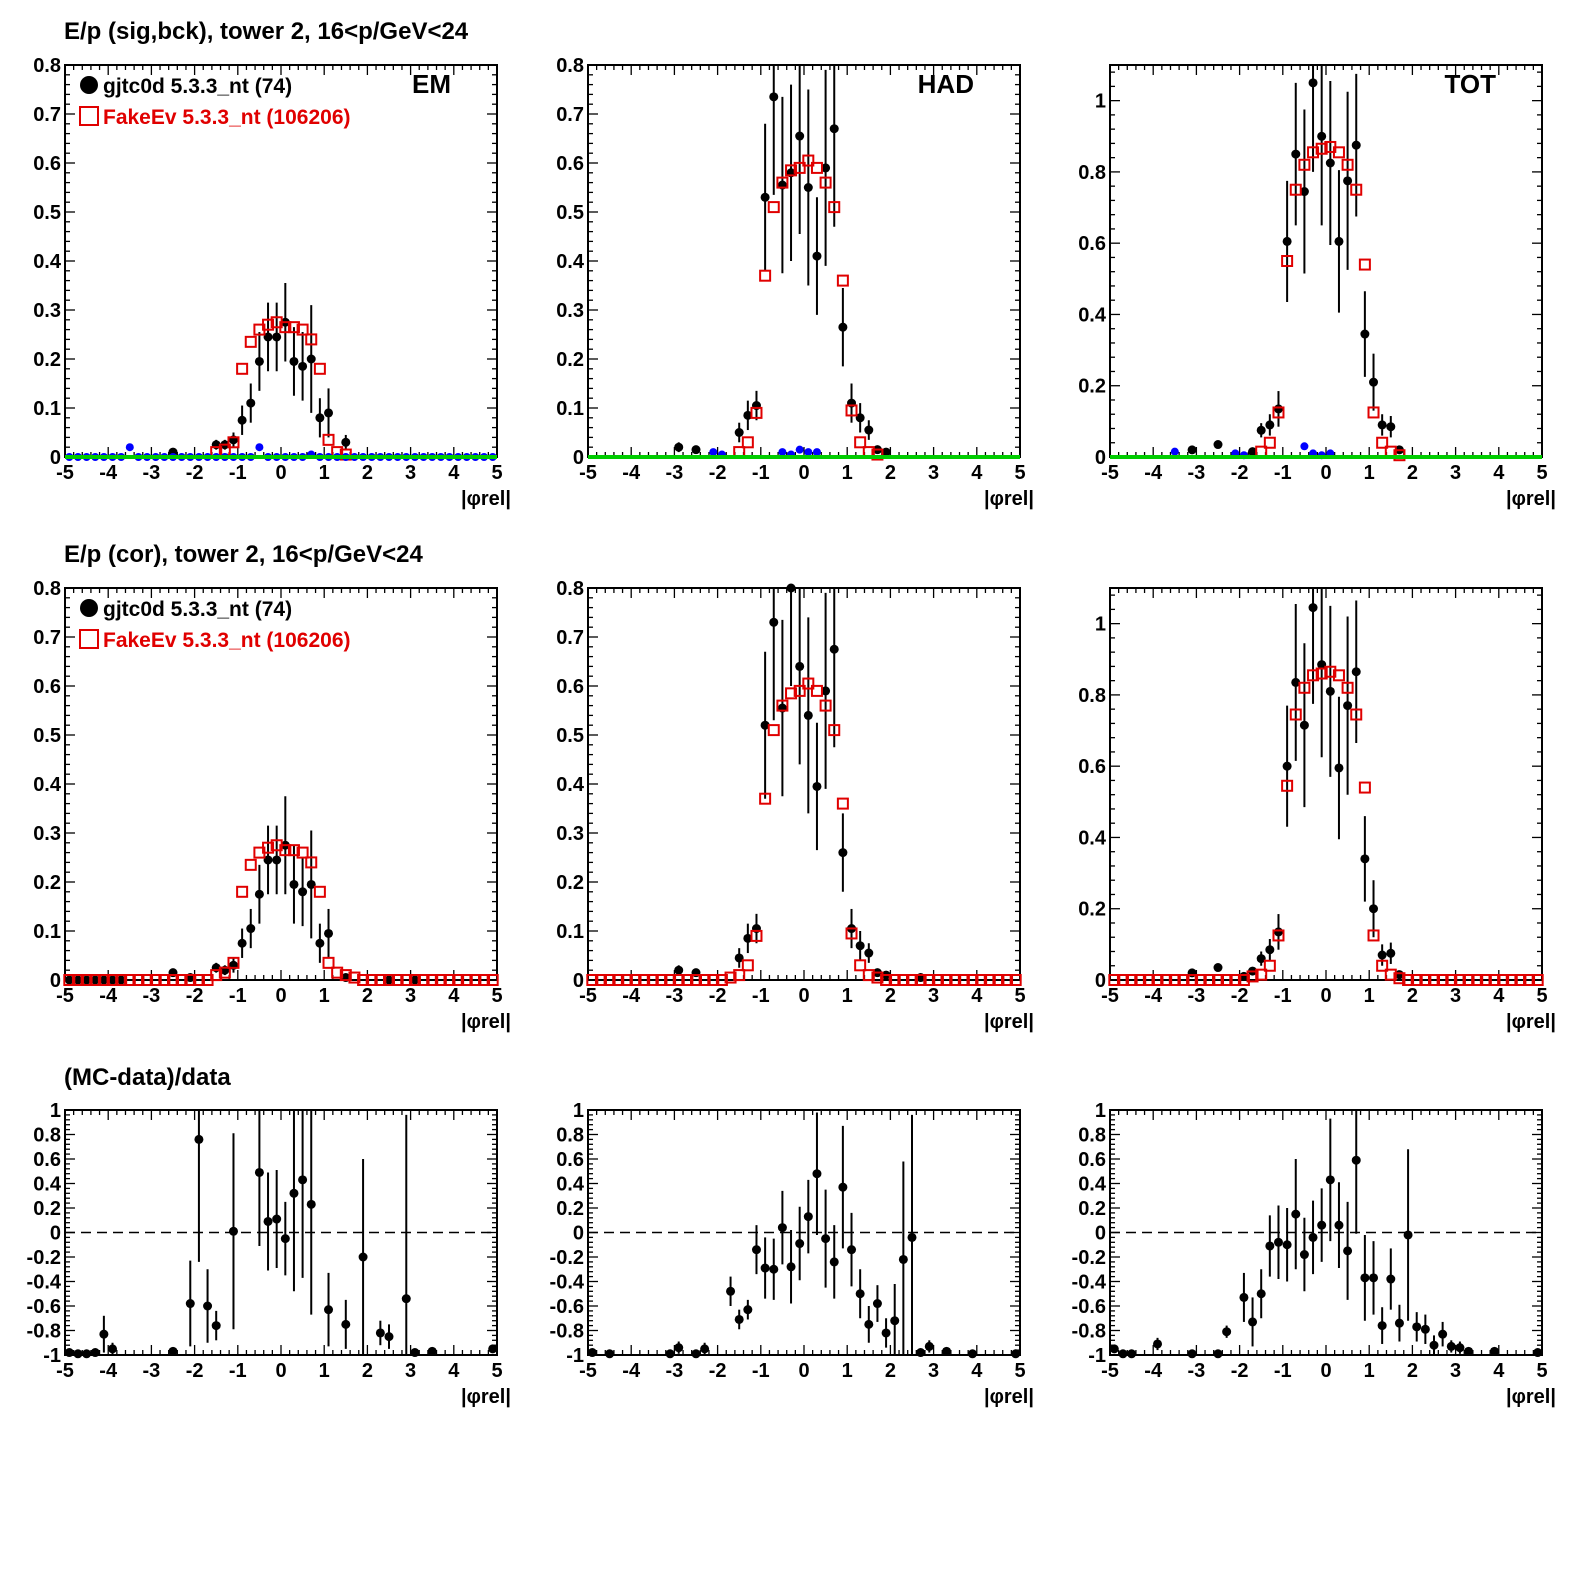 Image resolution: width=1575 pixels, height=1575 pixels. I want to click on row-title-sig-bck: E/p (sig,bck), tower 2, 16<p/GeV<24, so click(266, 31).